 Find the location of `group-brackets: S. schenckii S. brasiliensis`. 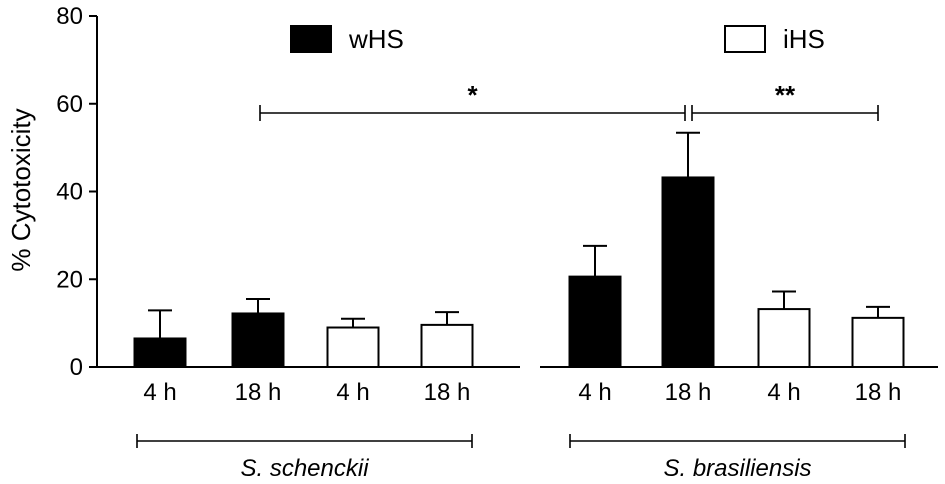

group-brackets: S. schenckii S. brasiliensis is located at coordinates (521, 458).